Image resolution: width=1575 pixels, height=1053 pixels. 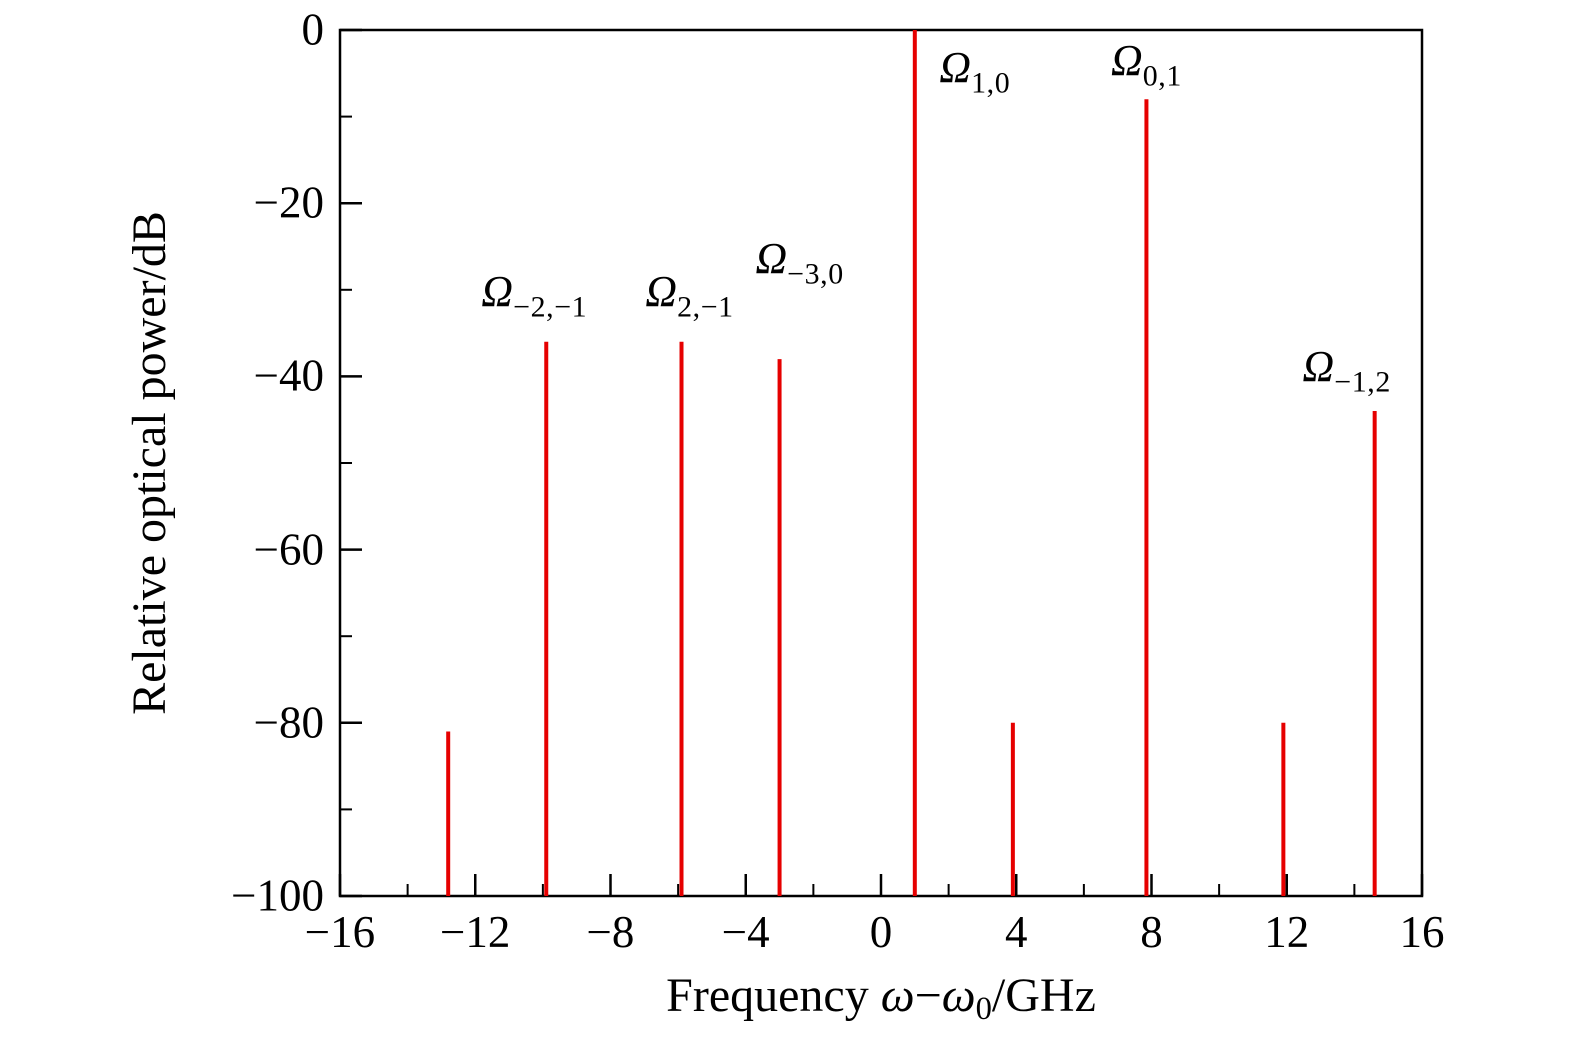 I want to click on x-axis-title-part: −, so click(x=928, y=995).